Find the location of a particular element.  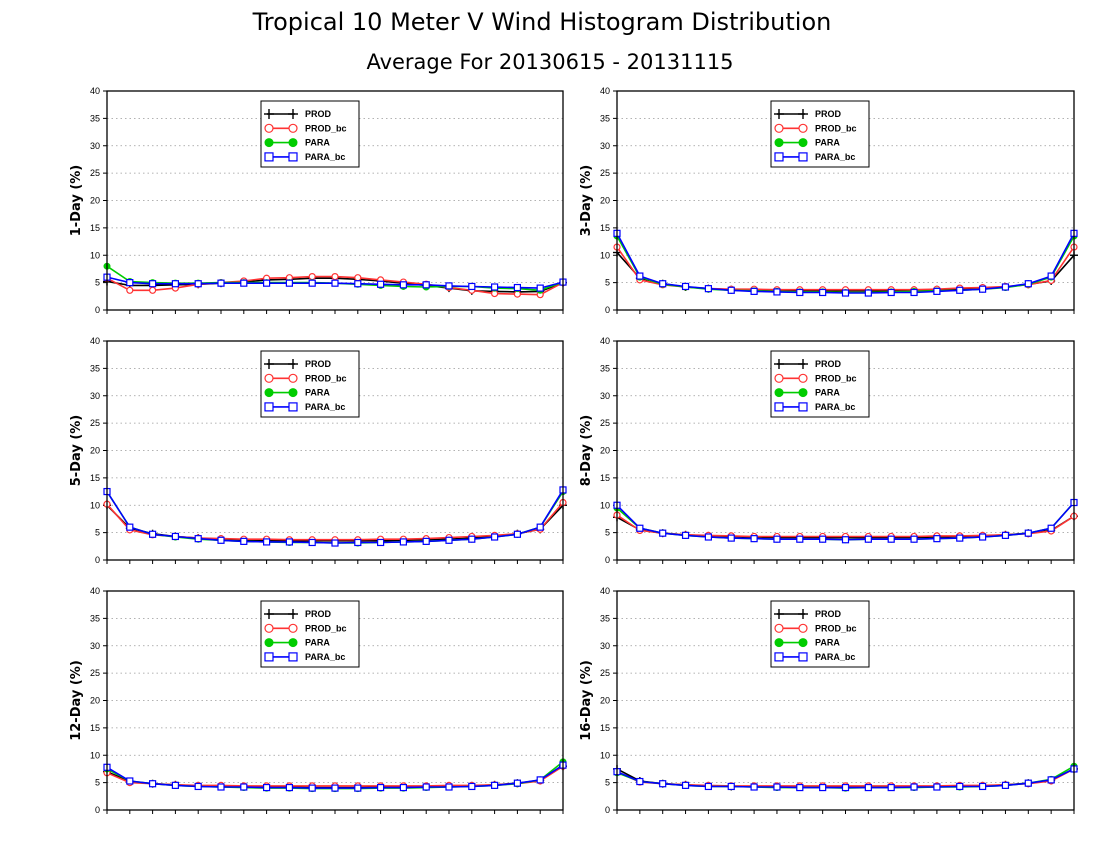

data-point-prod_bc is located at coordinates (130, 290).